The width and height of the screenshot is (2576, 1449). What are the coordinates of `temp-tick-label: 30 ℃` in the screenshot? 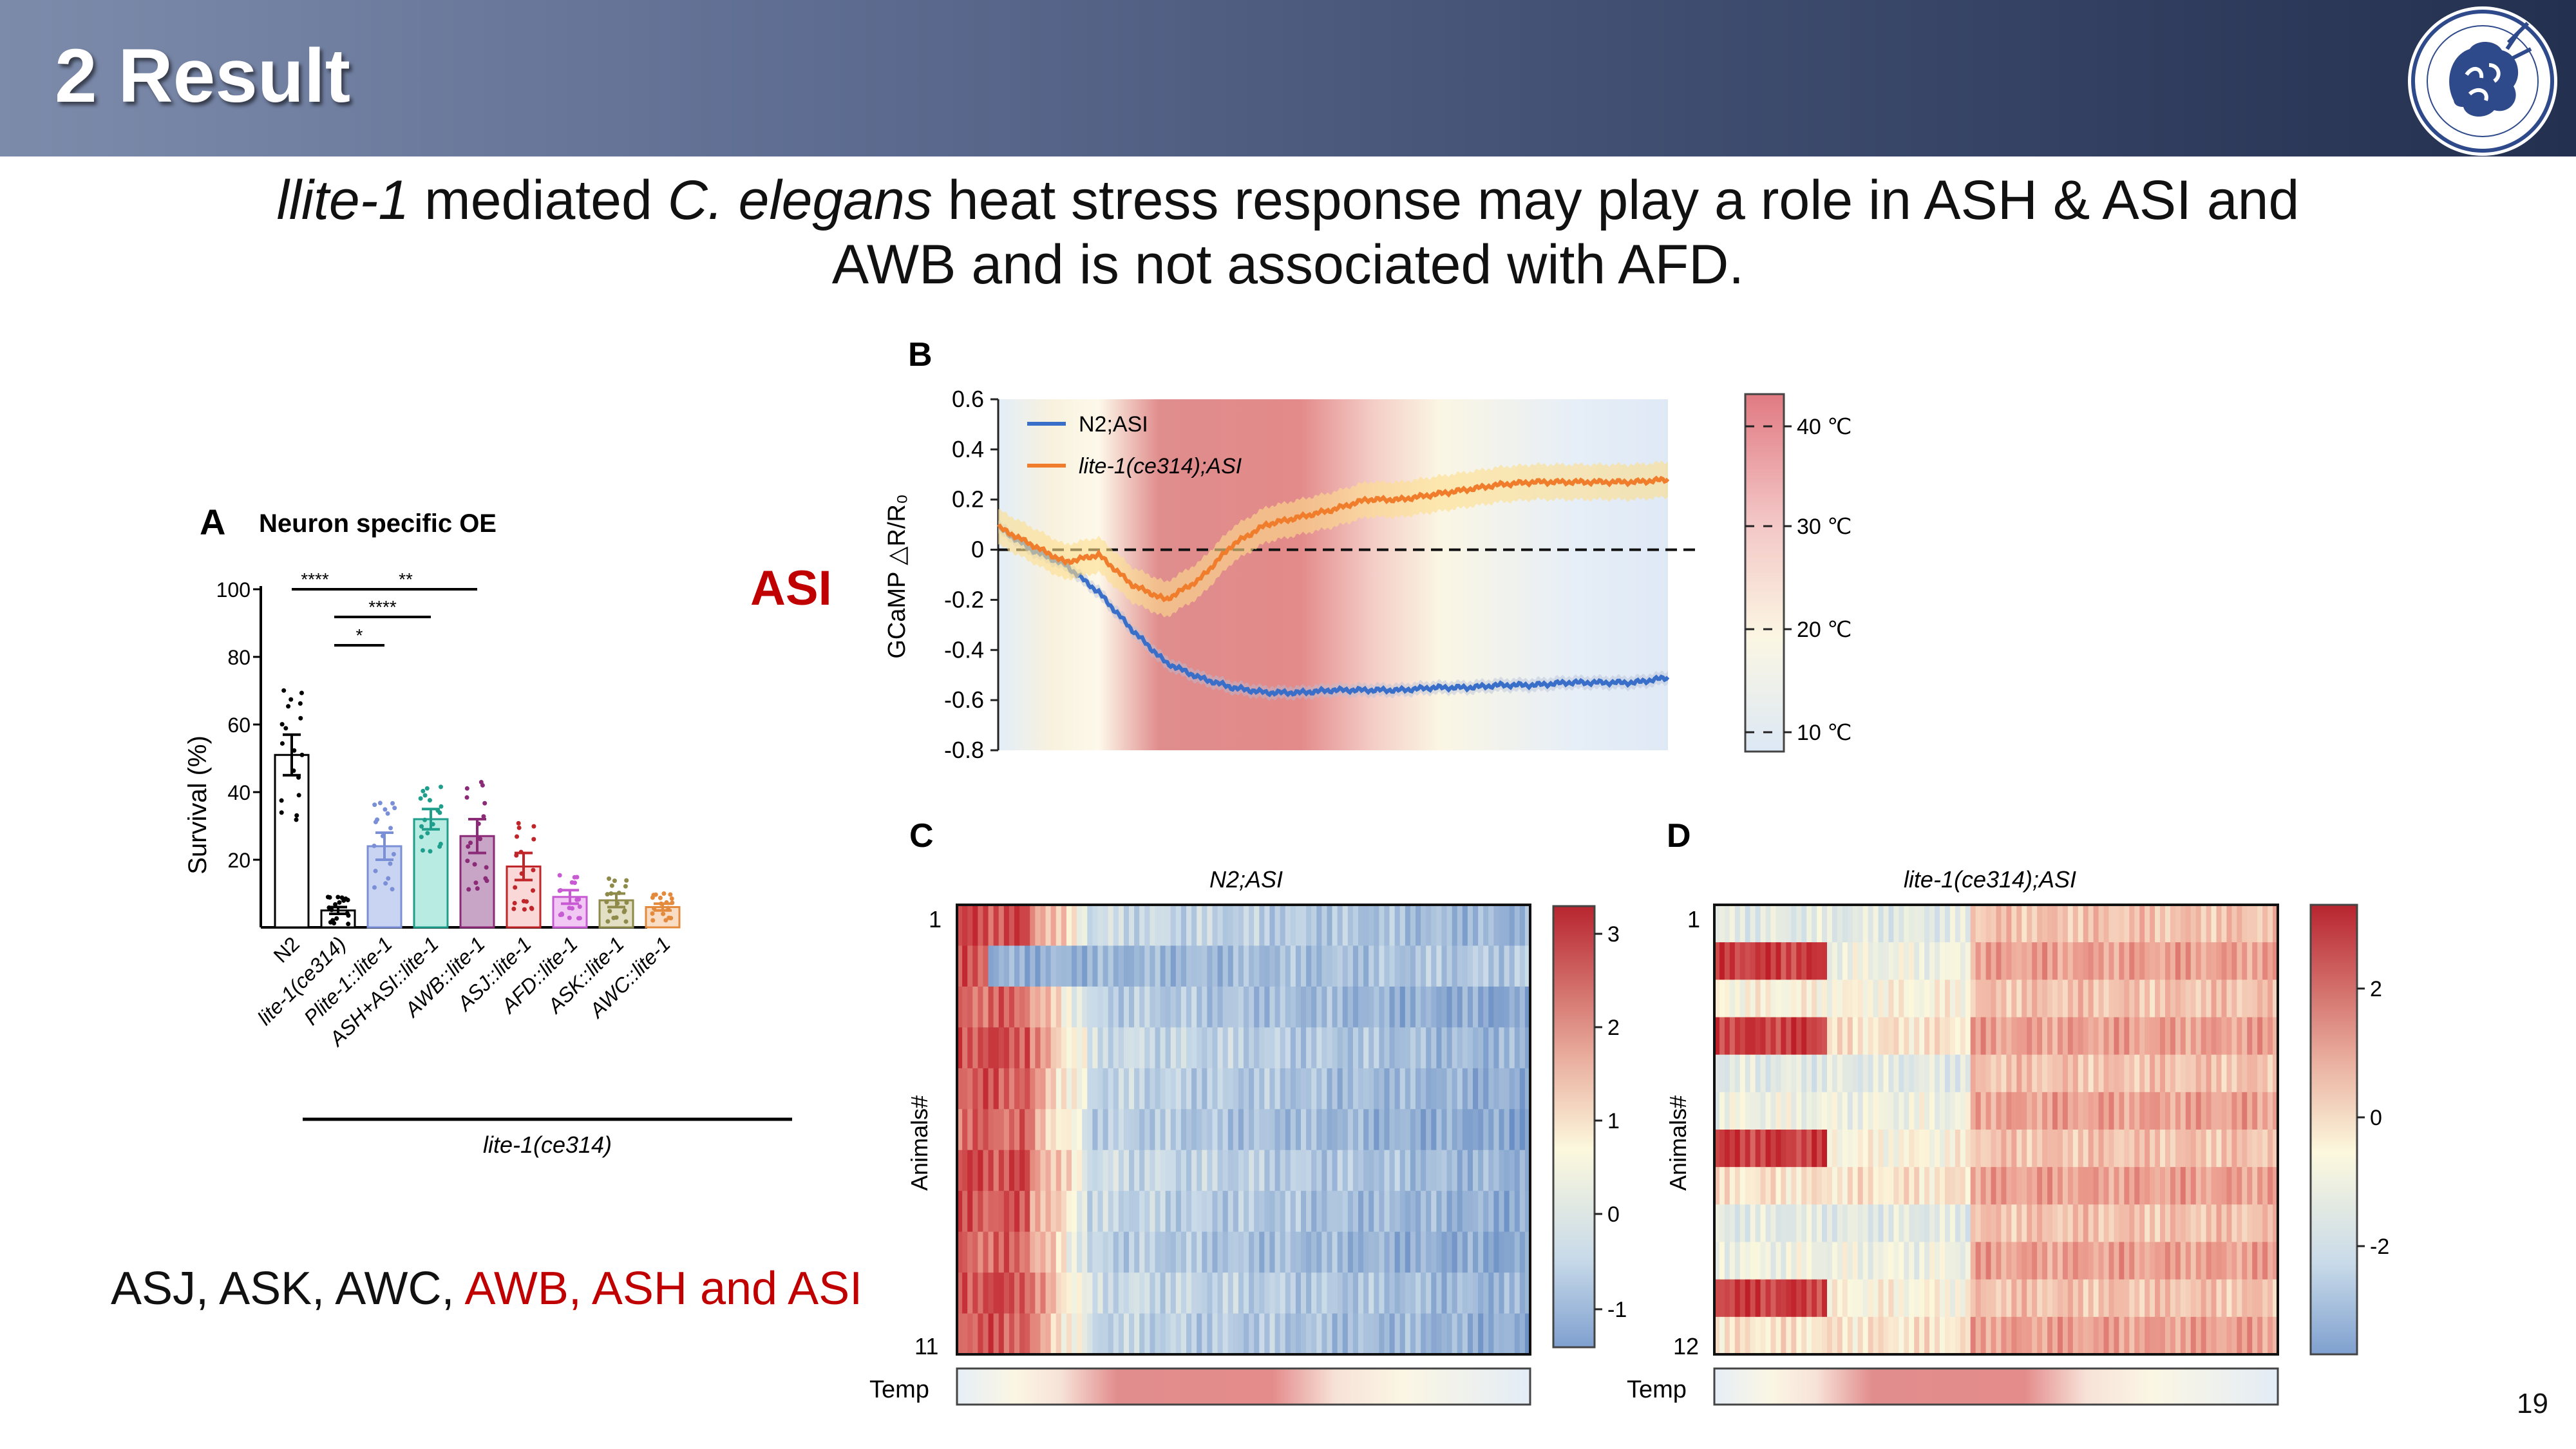 It's located at (1824, 527).